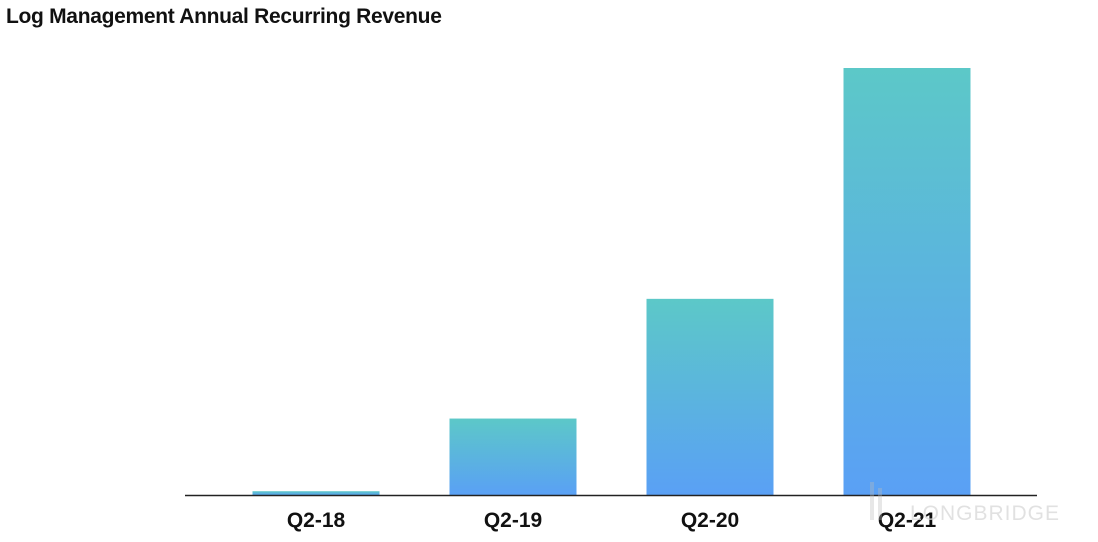  Describe the element at coordinates (316, 520) in the screenshot. I see `x-tick-label-q2-18: Q2-18` at that location.